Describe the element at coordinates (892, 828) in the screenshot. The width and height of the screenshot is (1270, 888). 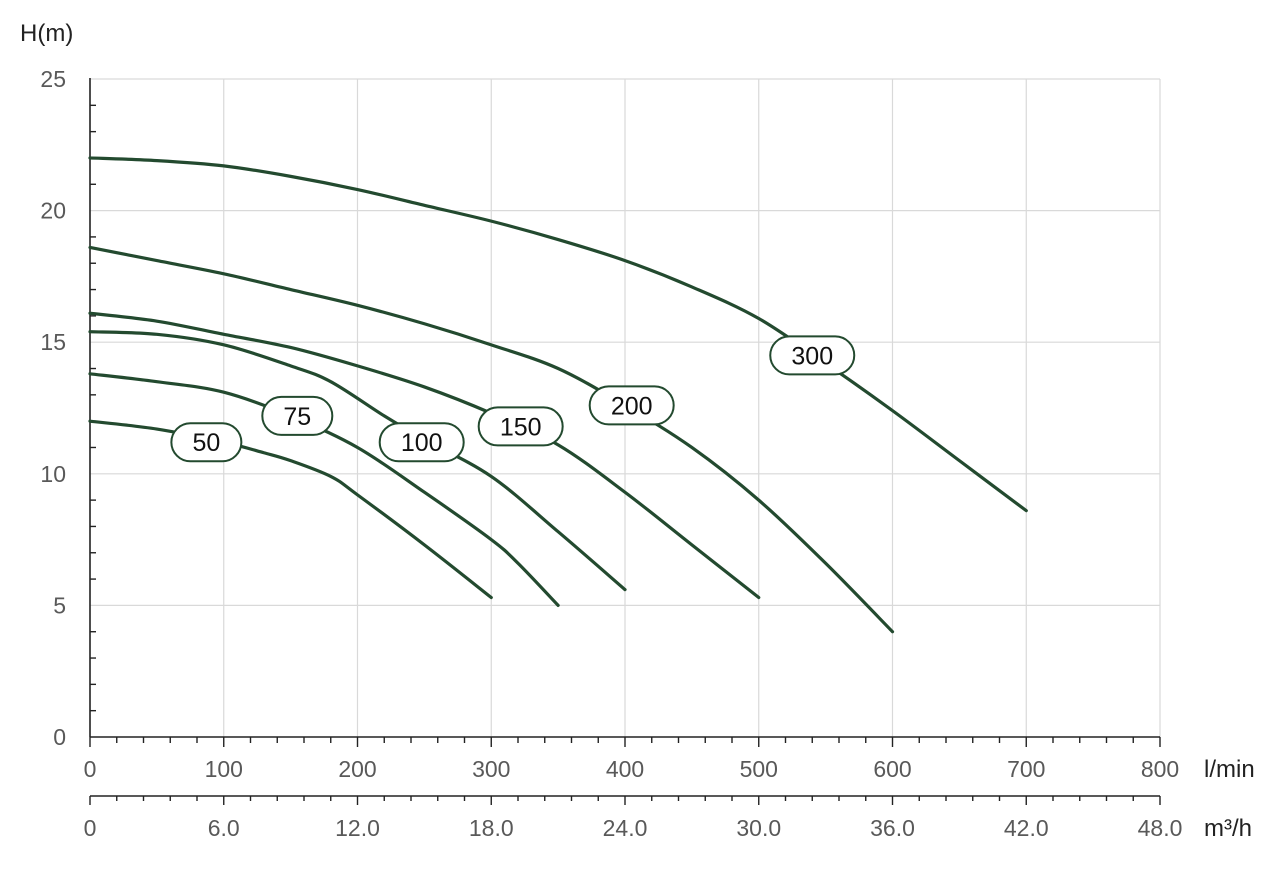
I see `x2-tick-label: 36.0` at that location.